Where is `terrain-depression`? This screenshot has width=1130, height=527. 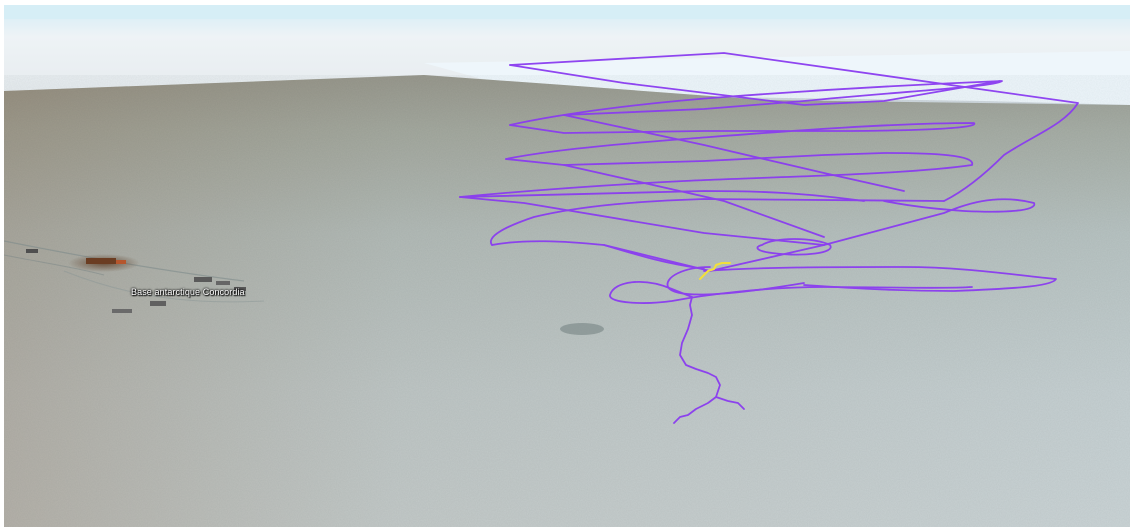 terrain-depression is located at coordinates (582, 329).